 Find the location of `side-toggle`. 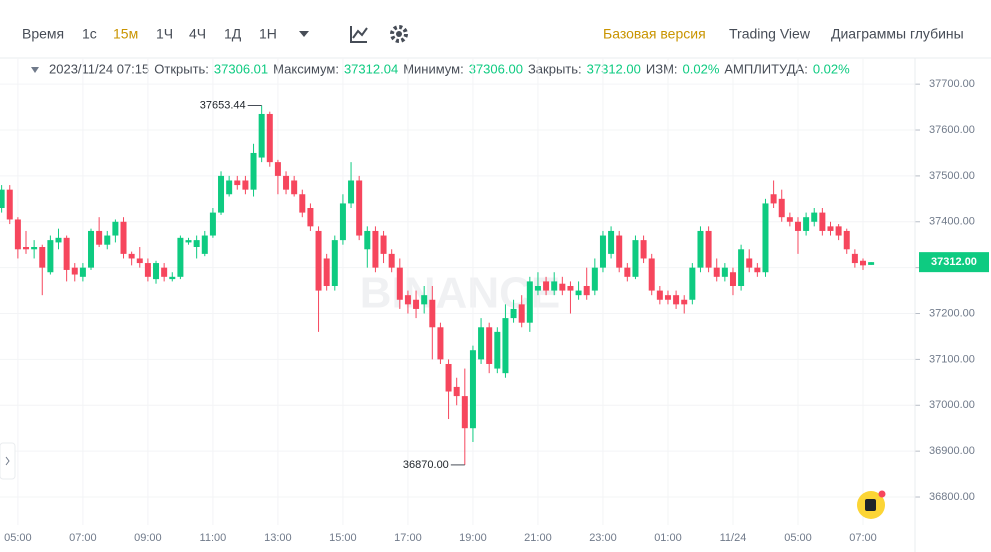

side-toggle is located at coordinates (8, 461).